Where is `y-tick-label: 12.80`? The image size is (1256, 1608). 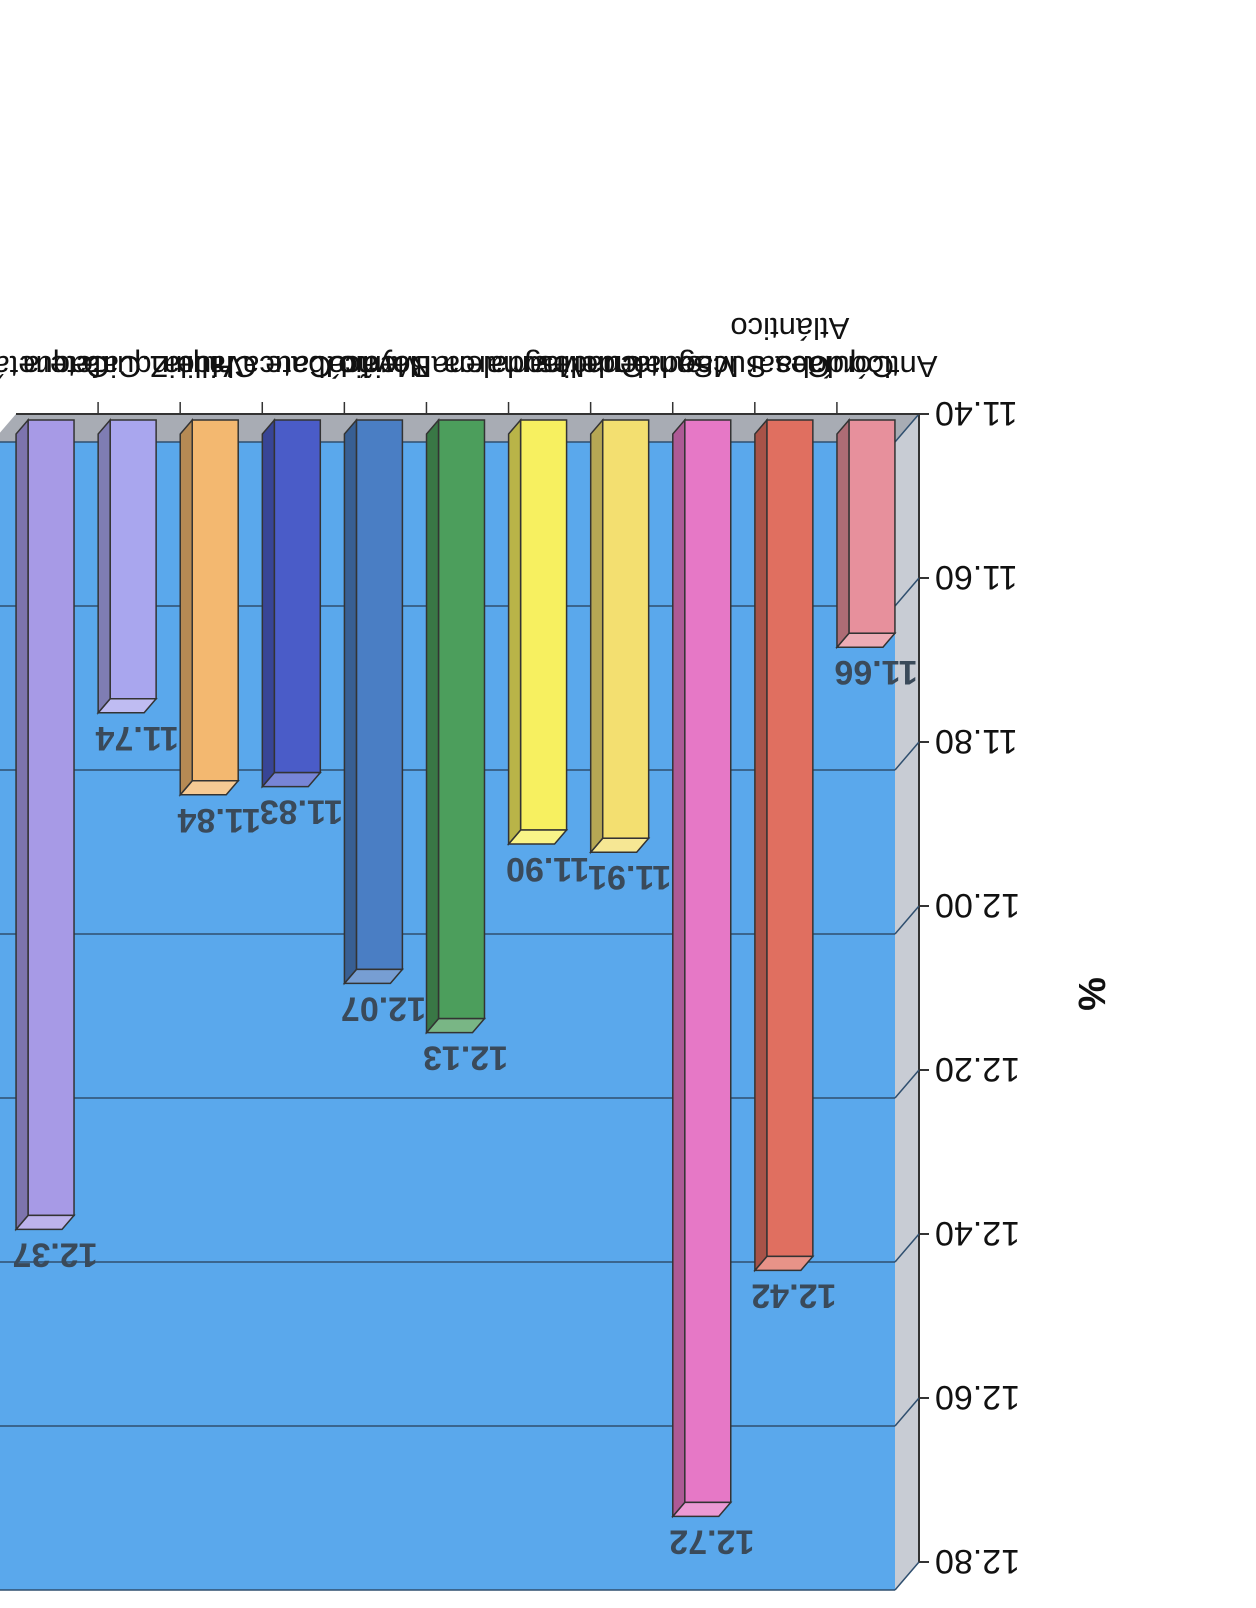 y-tick-label: 12.80 is located at coordinates (977, 1561).